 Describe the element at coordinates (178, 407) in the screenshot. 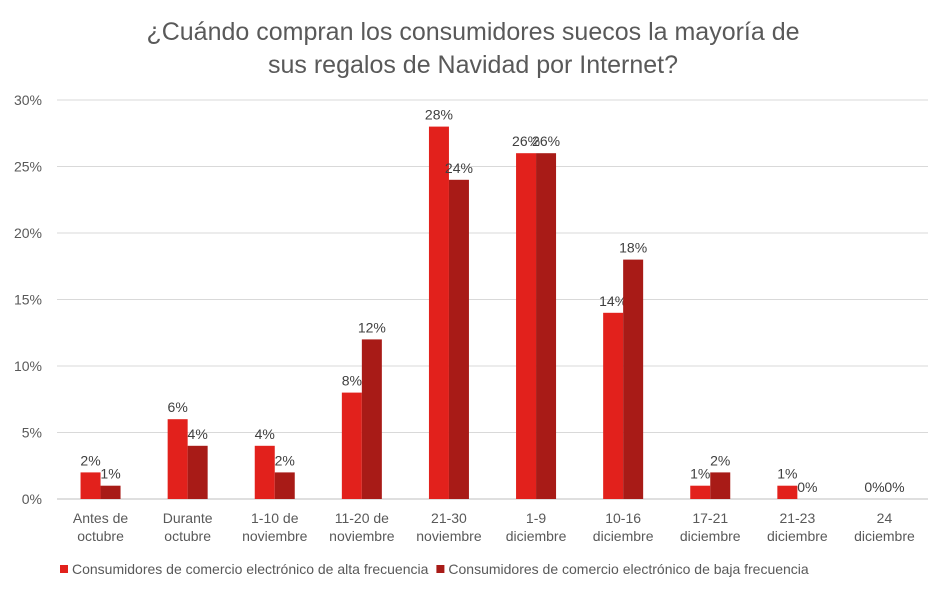

I see `data-label: 6%` at that location.